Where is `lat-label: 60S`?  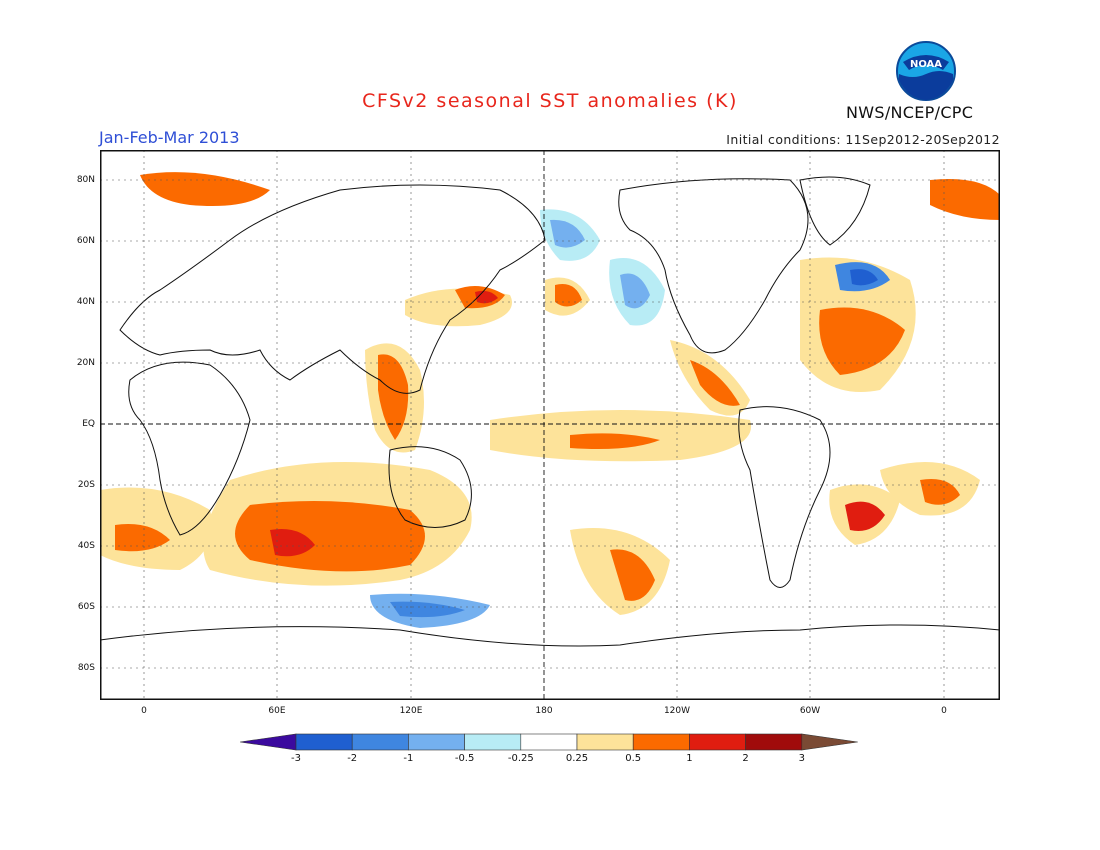
lat-label: 60S is located at coordinates (86, 607).